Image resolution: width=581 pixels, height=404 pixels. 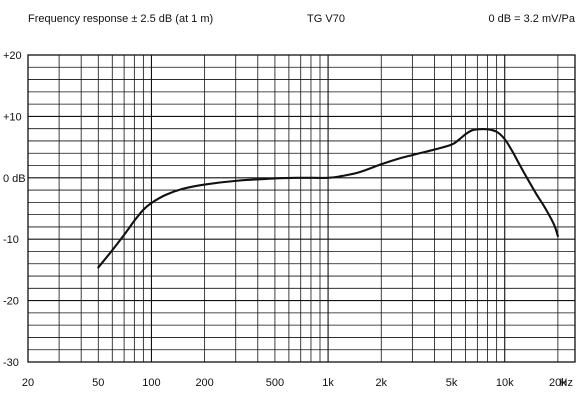 What do you see at coordinates (275, 383) in the screenshot?
I see `x-tick-label: 500` at bounding box center [275, 383].